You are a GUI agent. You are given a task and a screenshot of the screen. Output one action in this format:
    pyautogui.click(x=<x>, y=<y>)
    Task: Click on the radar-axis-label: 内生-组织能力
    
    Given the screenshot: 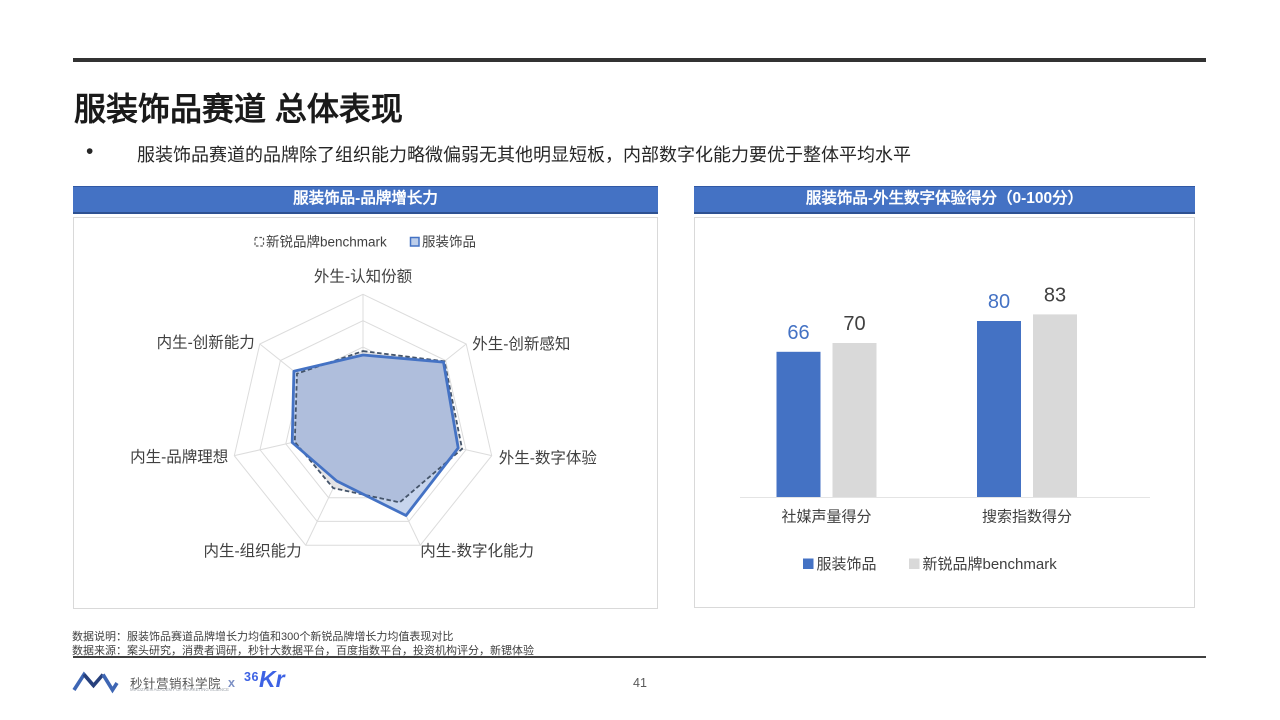 What is the action you would take?
    pyautogui.click(x=253, y=551)
    